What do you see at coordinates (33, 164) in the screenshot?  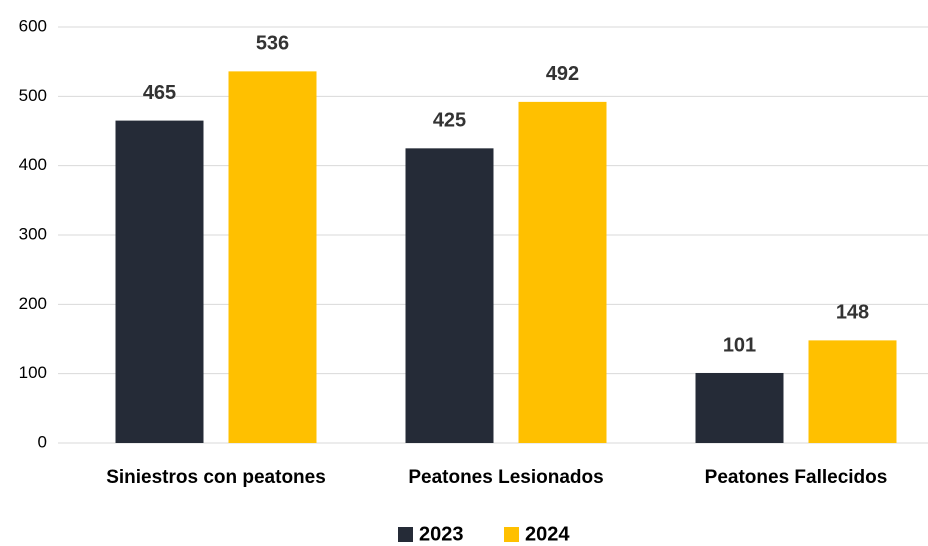 I see `y-tick-label: 400` at bounding box center [33, 164].